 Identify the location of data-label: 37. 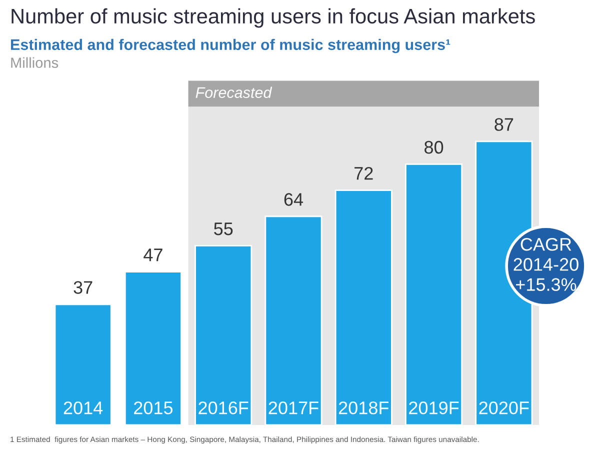
(83, 287).